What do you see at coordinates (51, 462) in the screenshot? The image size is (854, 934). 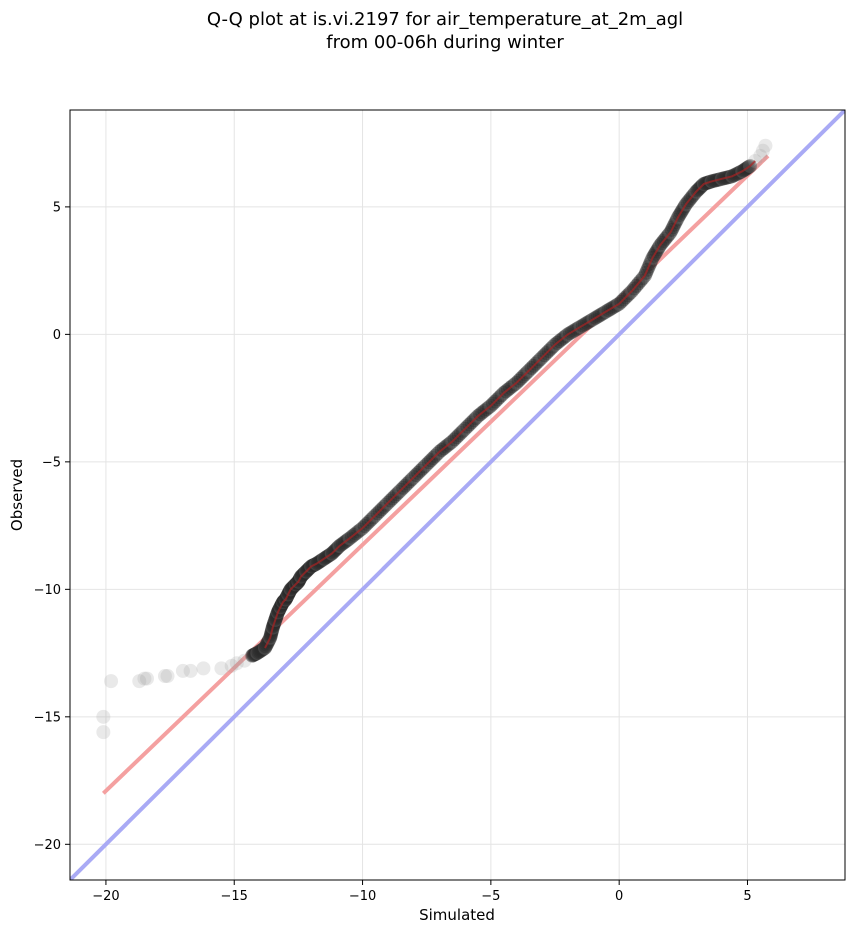 I see `y-tick-label: −5` at bounding box center [51, 462].